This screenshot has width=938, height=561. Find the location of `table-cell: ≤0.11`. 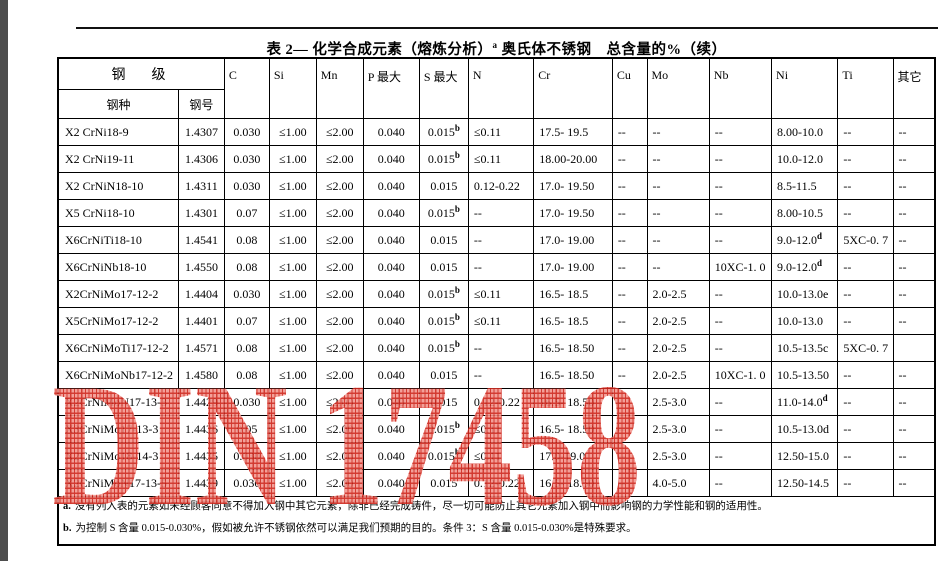

table-cell: ≤0.11 is located at coordinates (501, 321).